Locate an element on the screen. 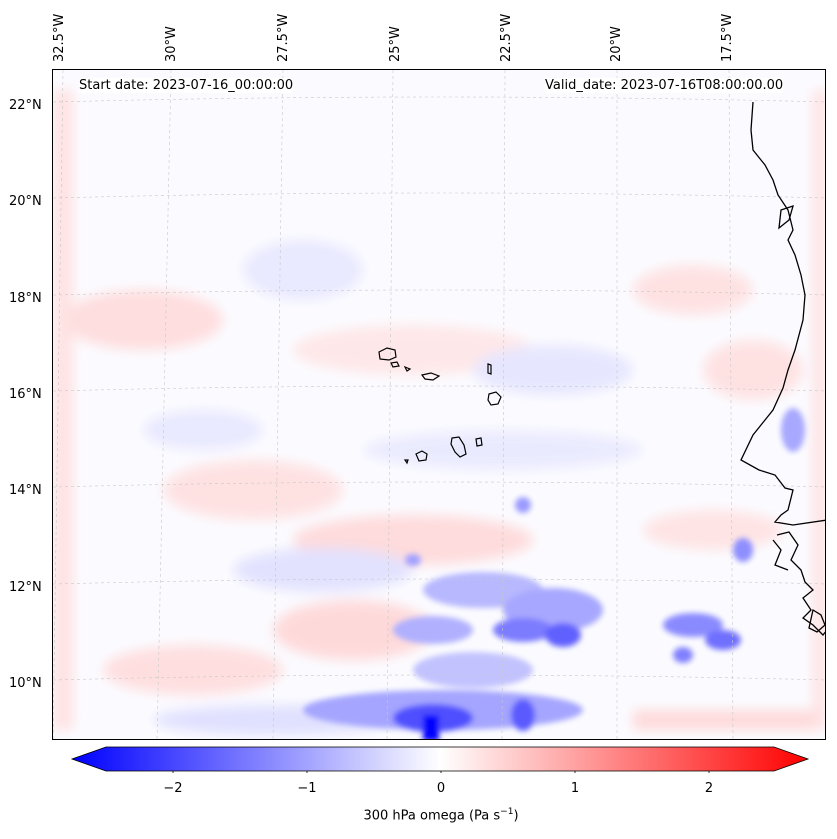 The width and height of the screenshot is (837, 839). lon-label-27-5w: 27.5°W is located at coordinates (283, 37).